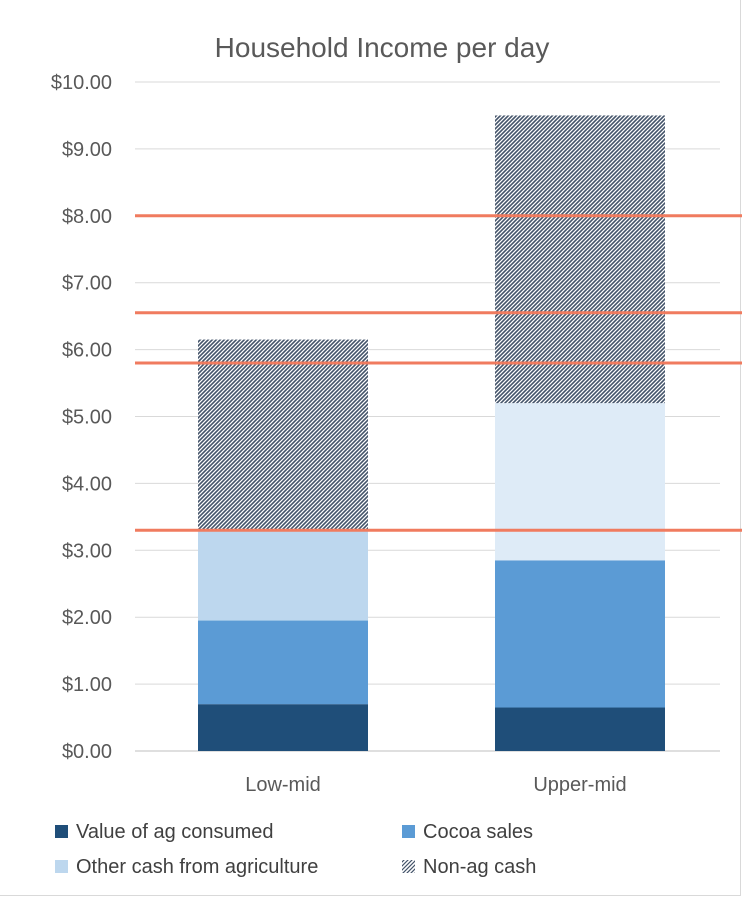 This screenshot has height=897, width=742. What do you see at coordinates (87, 418) in the screenshot?
I see `y-tick-label: $5.00` at bounding box center [87, 418].